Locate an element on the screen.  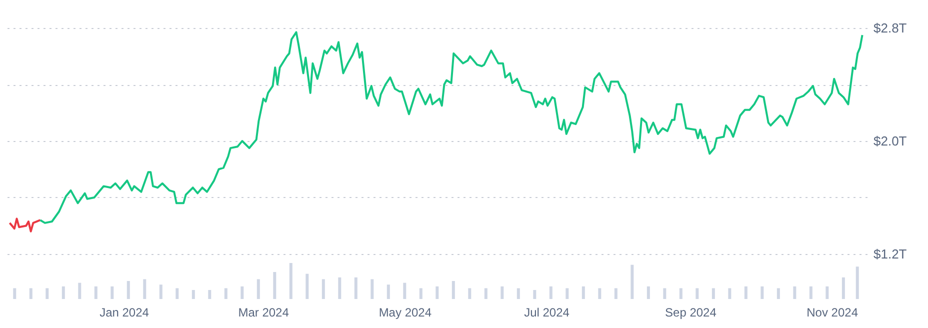
line-series is located at coordinates (25, 225).